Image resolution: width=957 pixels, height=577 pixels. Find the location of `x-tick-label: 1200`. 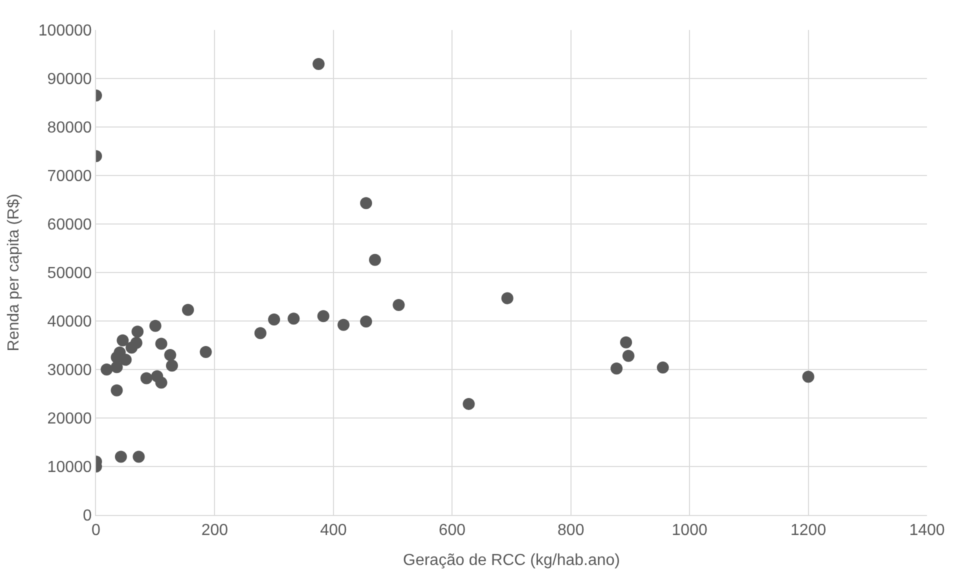

x-tick-label: 1200 is located at coordinates (808, 531).